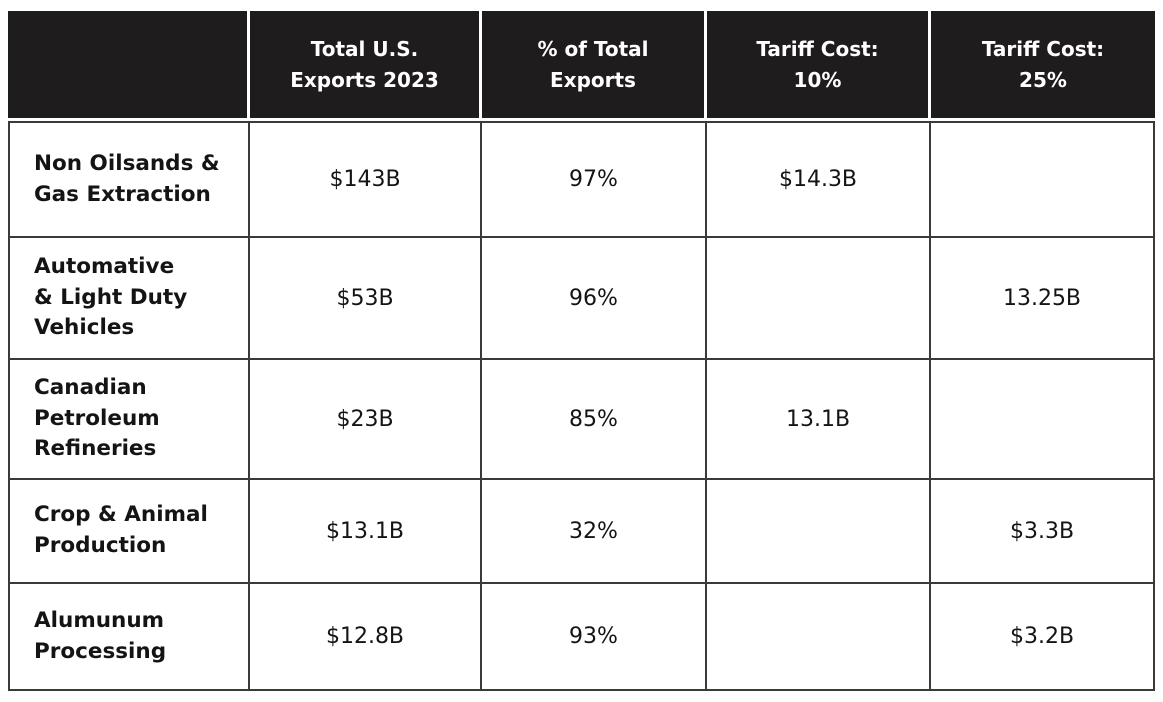 Image resolution: width=1163 pixels, height=702 pixels. I want to click on row-label: Crop & Animal Production, so click(130, 532).